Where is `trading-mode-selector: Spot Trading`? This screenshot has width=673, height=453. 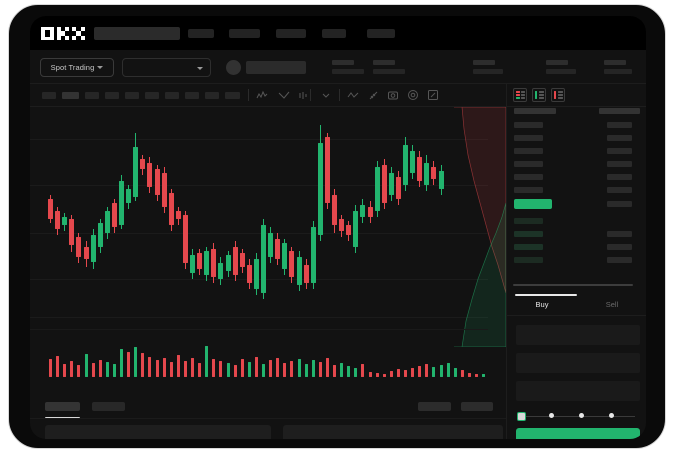 trading-mode-selector: Spot Trading is located at coordinates (77, 67).